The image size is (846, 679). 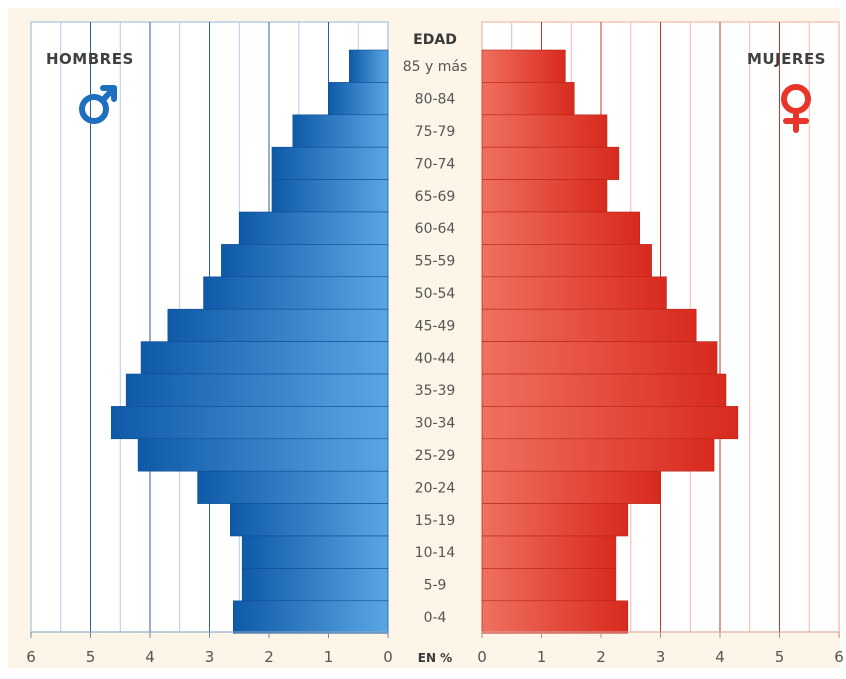 I want to click on age-group-label: 40-44, so click(x=435, y=359).